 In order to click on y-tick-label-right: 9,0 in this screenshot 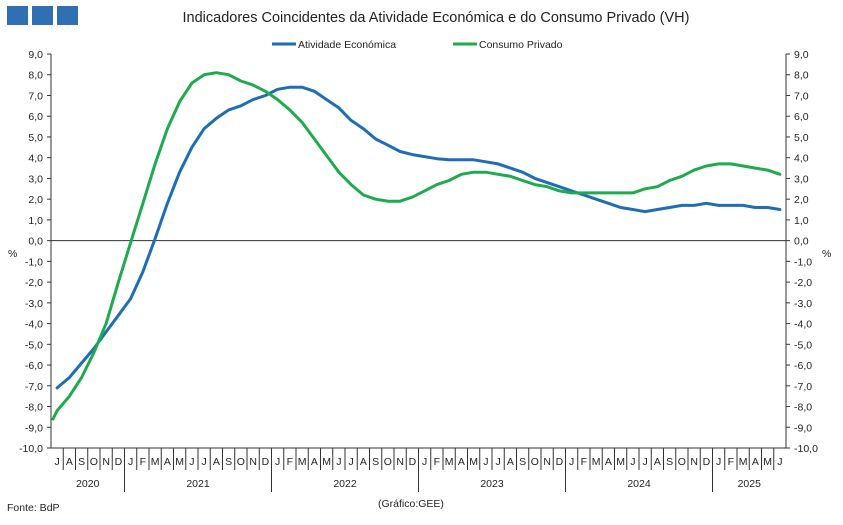, I will do `click(801, 55)`.